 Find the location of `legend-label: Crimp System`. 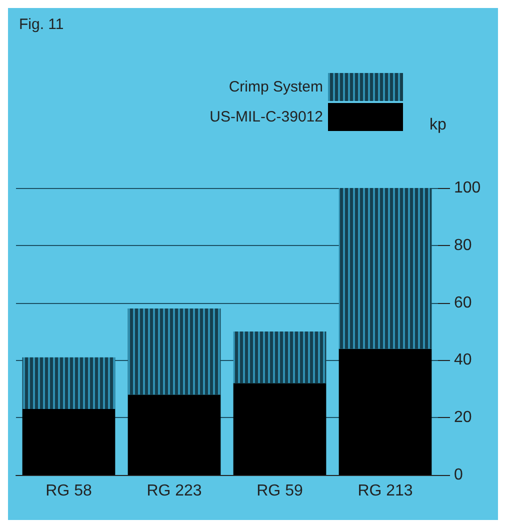

legend-label: Crimp System is located at coordinates (275, 87).